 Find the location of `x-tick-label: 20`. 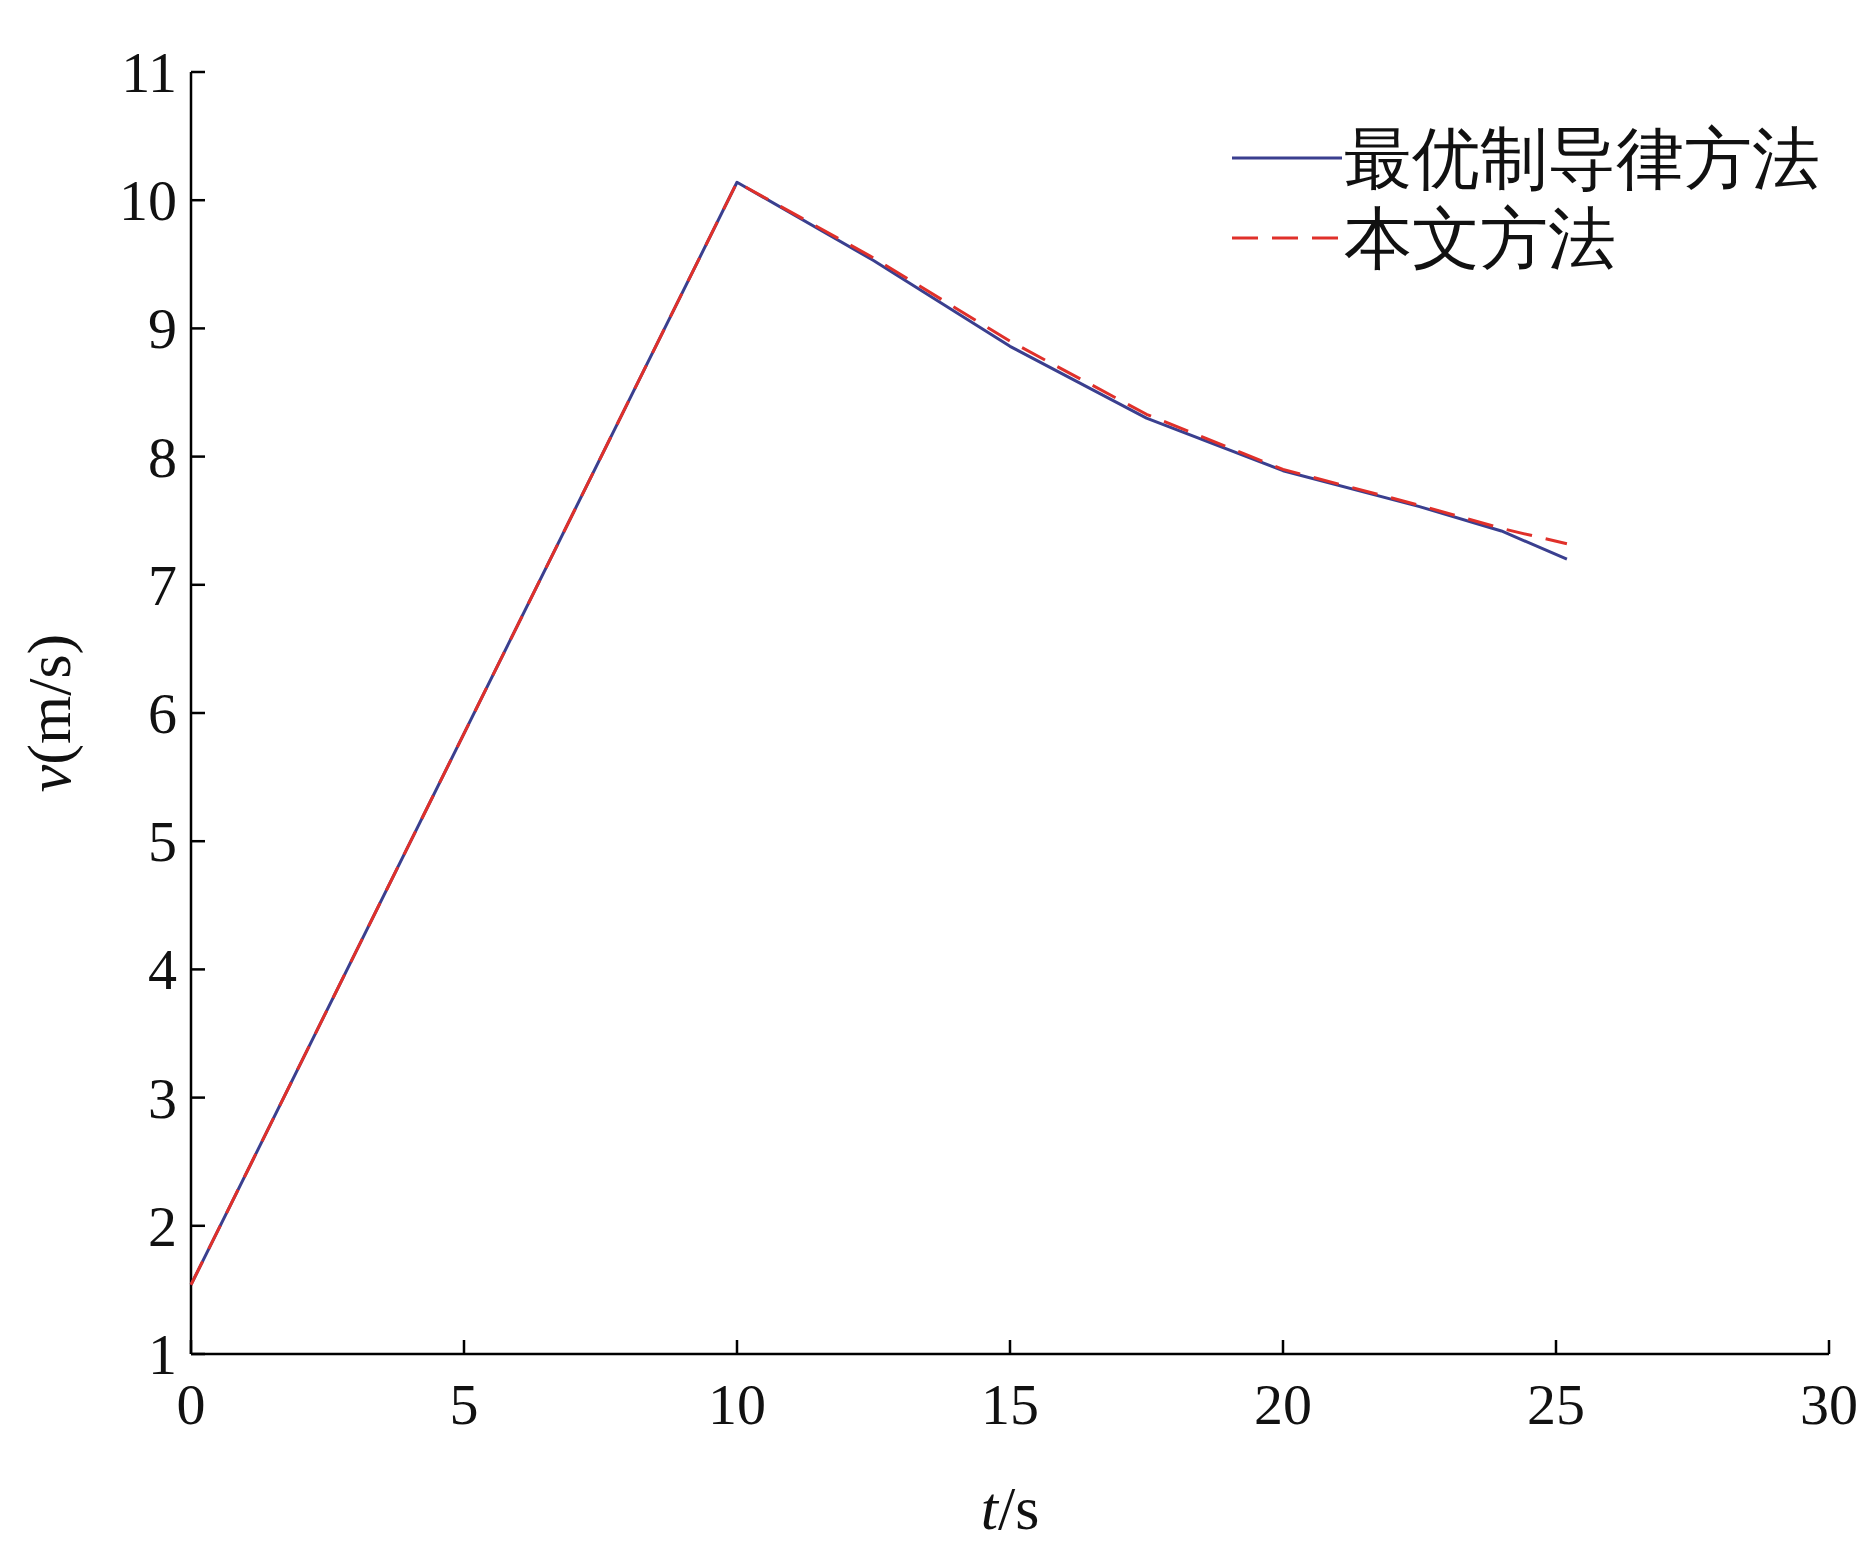

x-tick-label: 20 is located at coordinates (1283, 1404).